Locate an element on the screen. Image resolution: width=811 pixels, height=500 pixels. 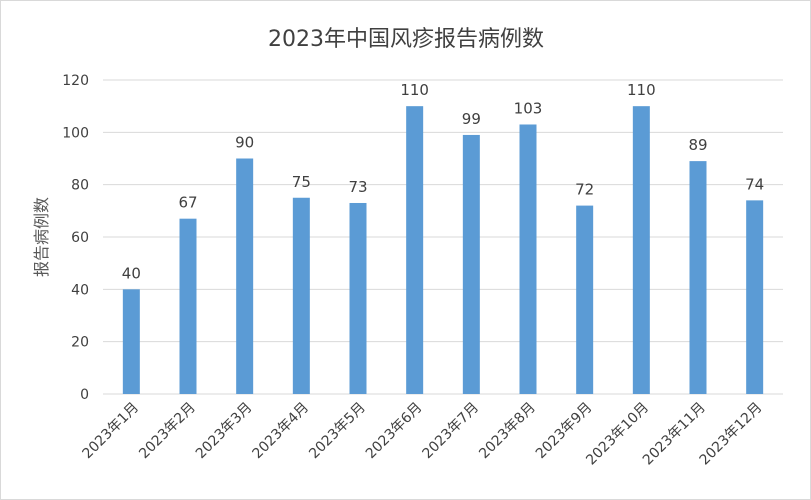
data-label: 103 is located at coordinates (528, 108).